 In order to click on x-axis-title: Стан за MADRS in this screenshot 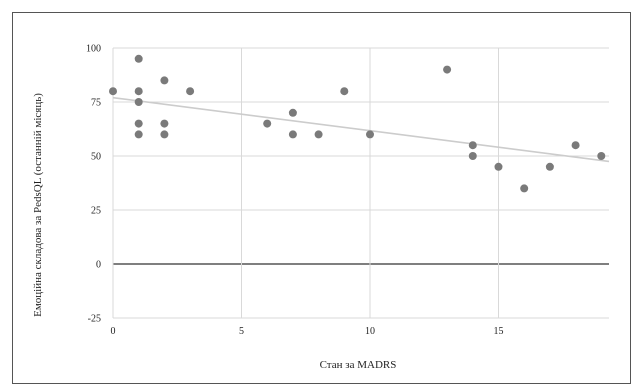, I will do `click(358, 365)`.